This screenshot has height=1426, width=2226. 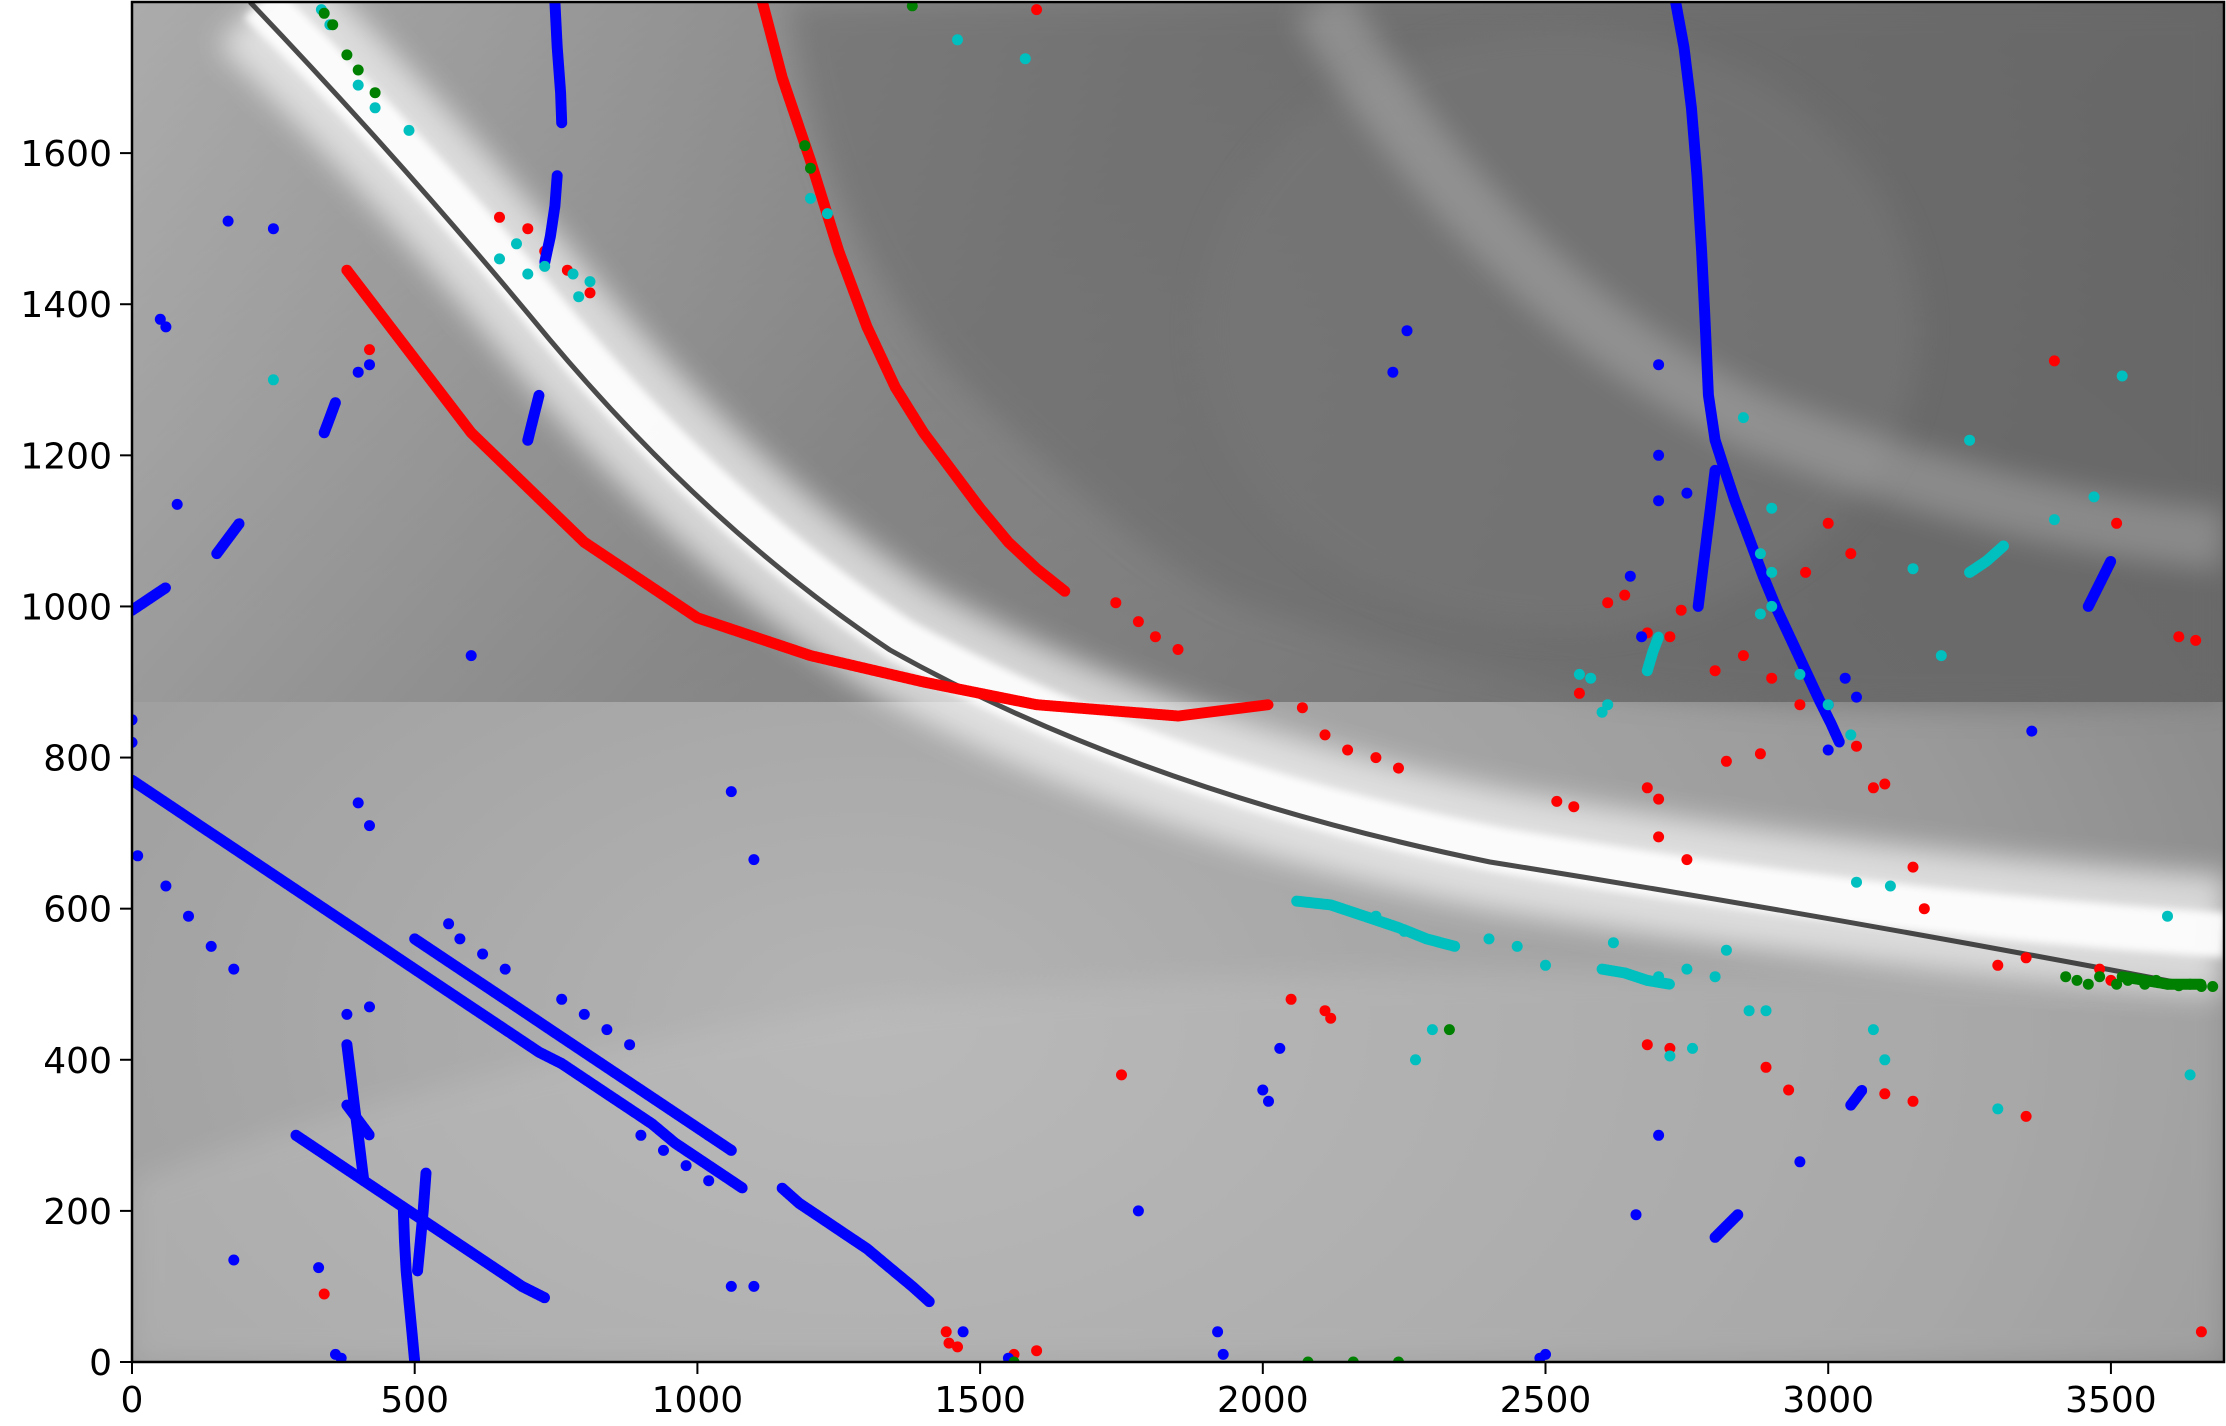 What do you see at coordinates (1139, 1391) in the screenshot?
I see `x-axis: 0 500 1000 1500 2000 2500 3000 3500` at bounding box center [1139, 1391].